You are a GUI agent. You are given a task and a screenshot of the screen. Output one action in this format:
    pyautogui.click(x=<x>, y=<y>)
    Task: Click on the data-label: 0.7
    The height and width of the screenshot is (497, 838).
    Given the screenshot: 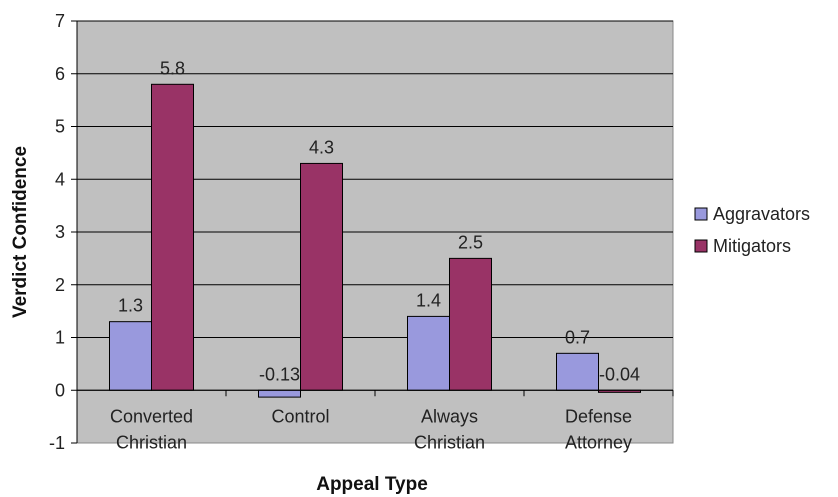 What is the action you would take?
    pyautogui.click(x=577, y=337)
    